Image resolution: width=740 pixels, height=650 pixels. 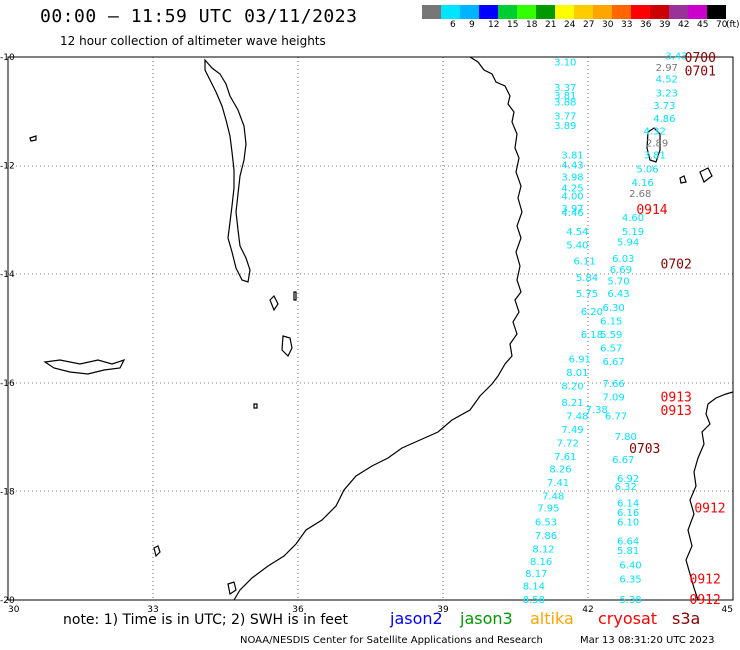 I want to click on wave-height-value: 4.86, so click(x=664, y=119).